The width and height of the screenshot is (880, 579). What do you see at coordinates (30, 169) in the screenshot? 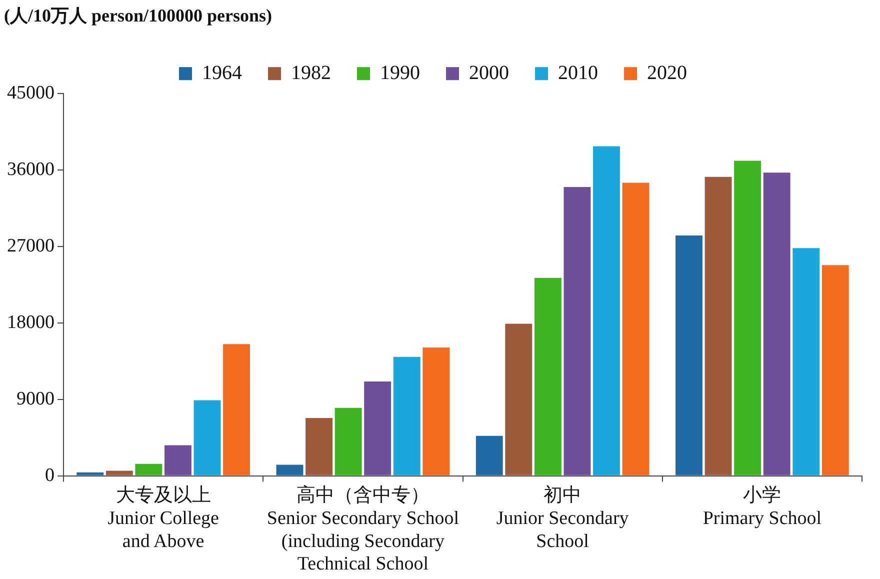
I see `y-tick-label: 36000` at bounding box center [30, 169].